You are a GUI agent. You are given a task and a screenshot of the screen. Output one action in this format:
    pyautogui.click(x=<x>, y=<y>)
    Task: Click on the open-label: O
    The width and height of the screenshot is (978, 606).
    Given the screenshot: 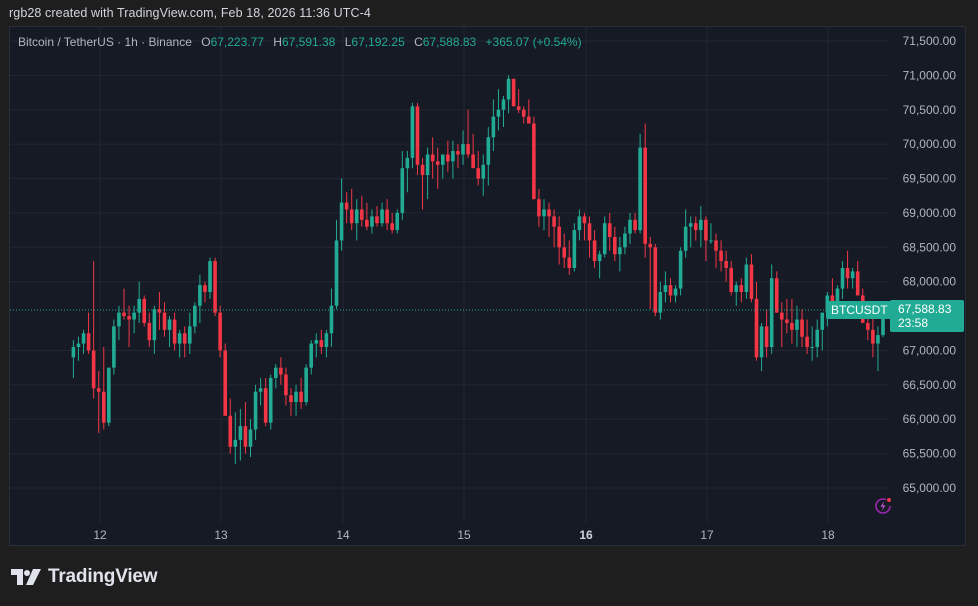 What is the action you would take?
    pyautogui.click(x=206, y=42)
    